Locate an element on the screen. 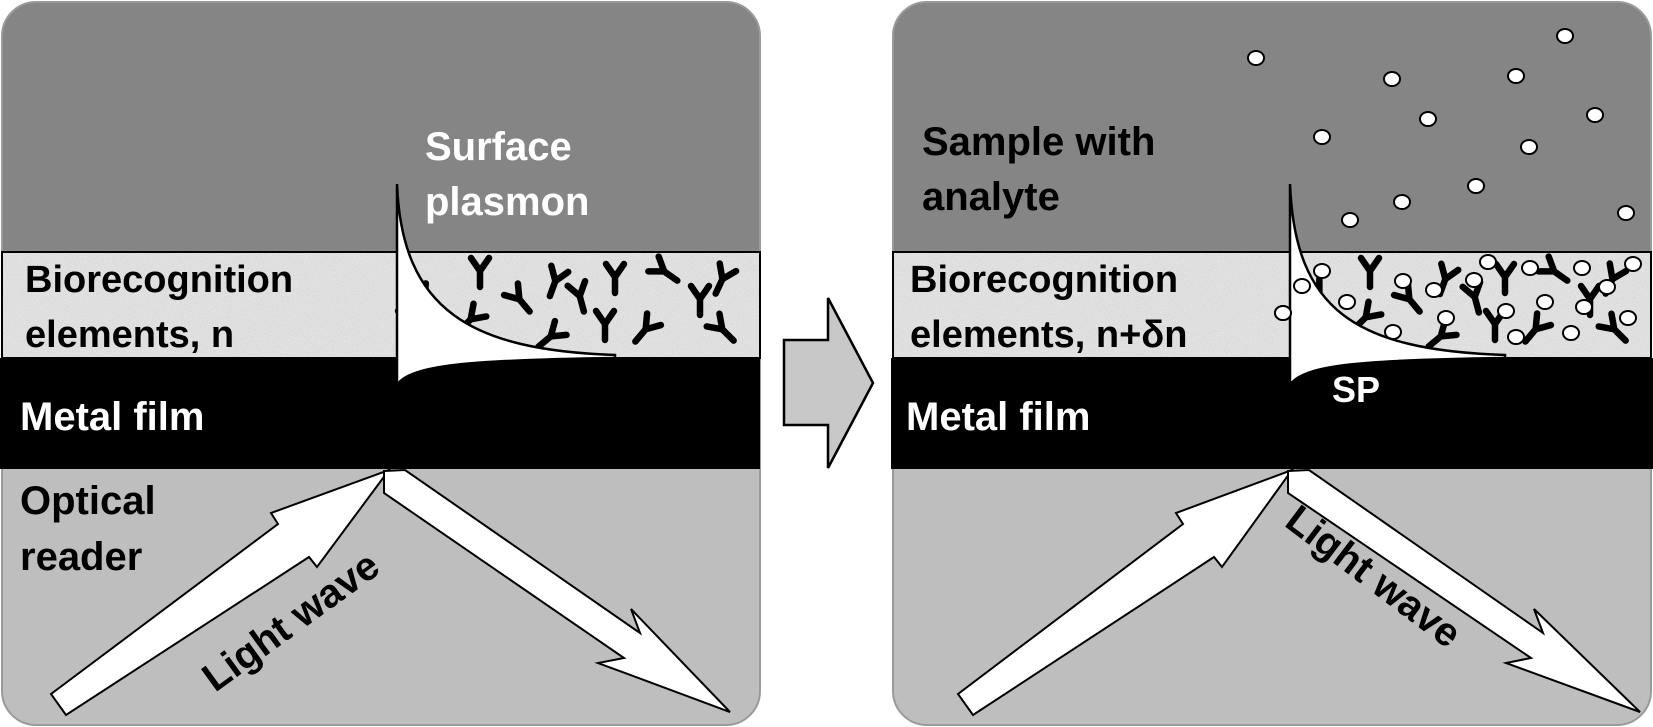 Image resolution: width=1653 pixels, height=727 pixels. optical-reader-label: Optical reader is located at coordinates (93, 529).